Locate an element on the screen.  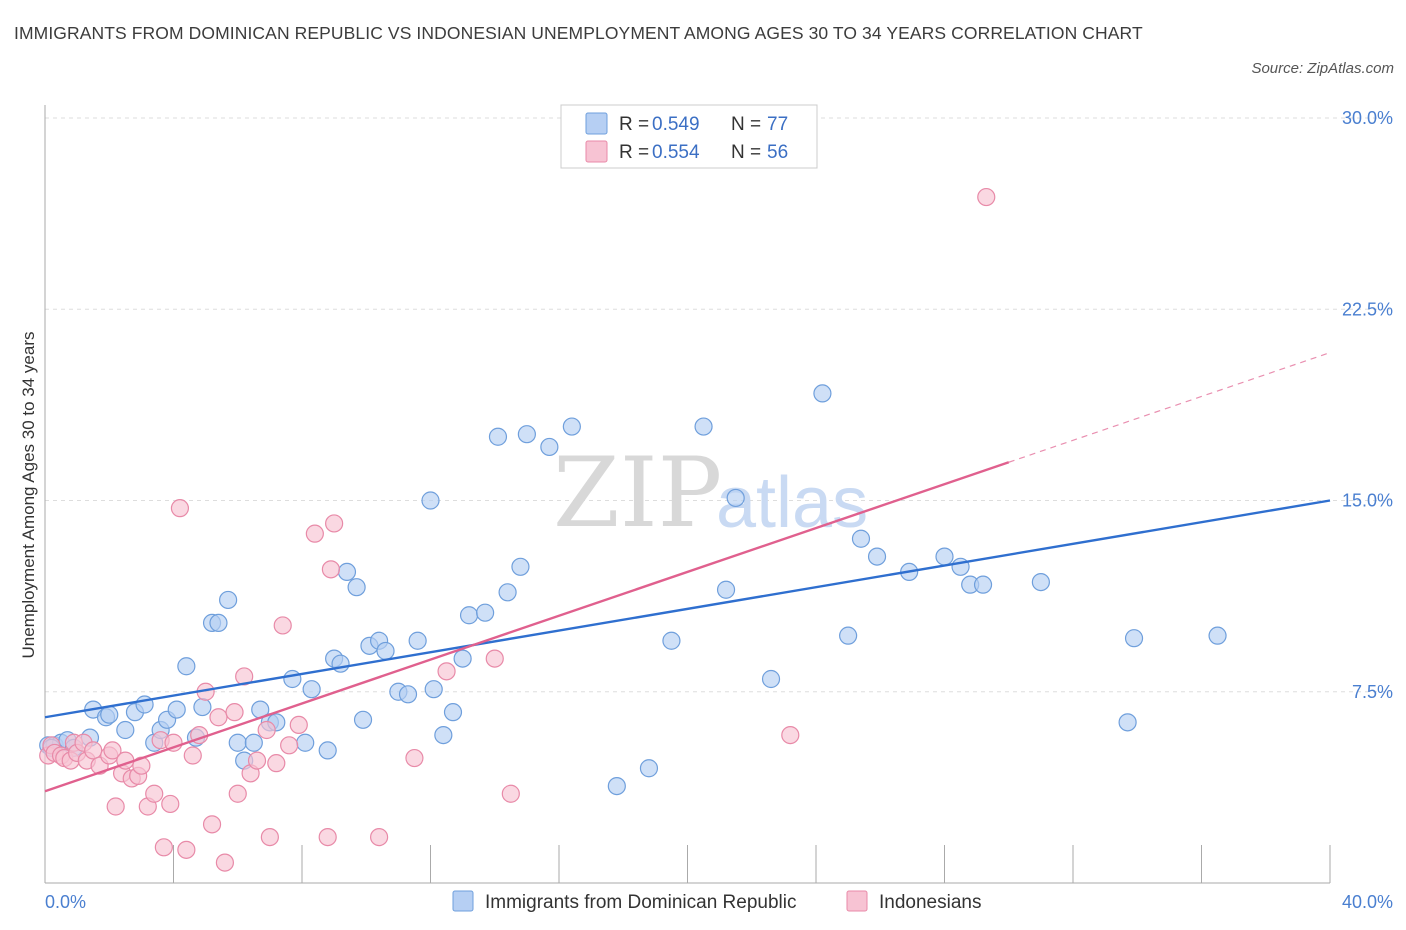
x-tick-label-max: 40.0% is located at coordinates (1367, 902).